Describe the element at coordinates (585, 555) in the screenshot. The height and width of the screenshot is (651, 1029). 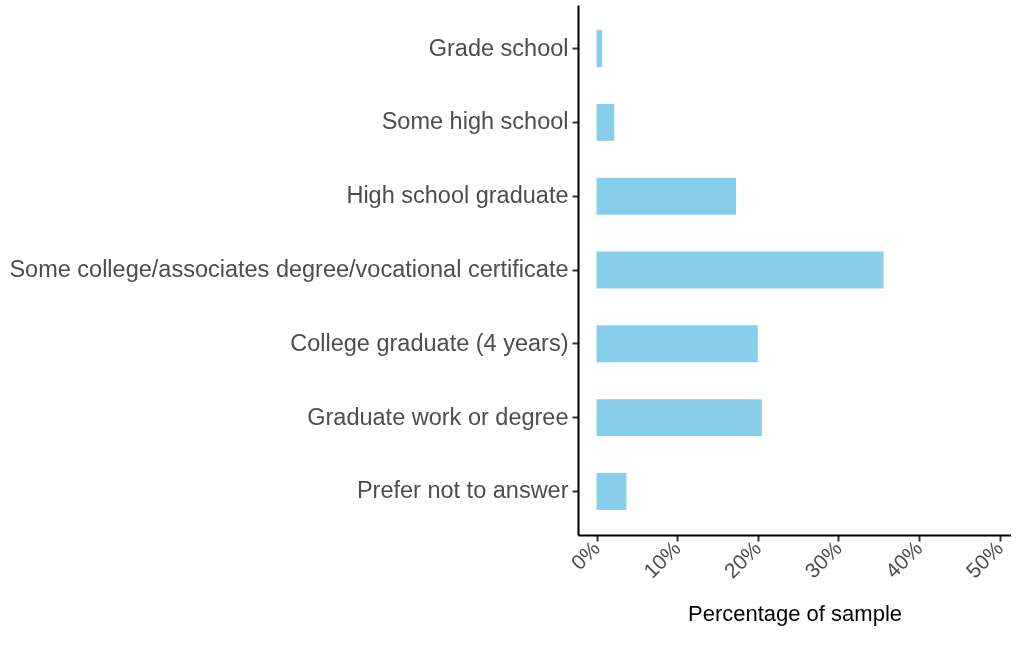
I see `x-tick-label: 0%` at that location.